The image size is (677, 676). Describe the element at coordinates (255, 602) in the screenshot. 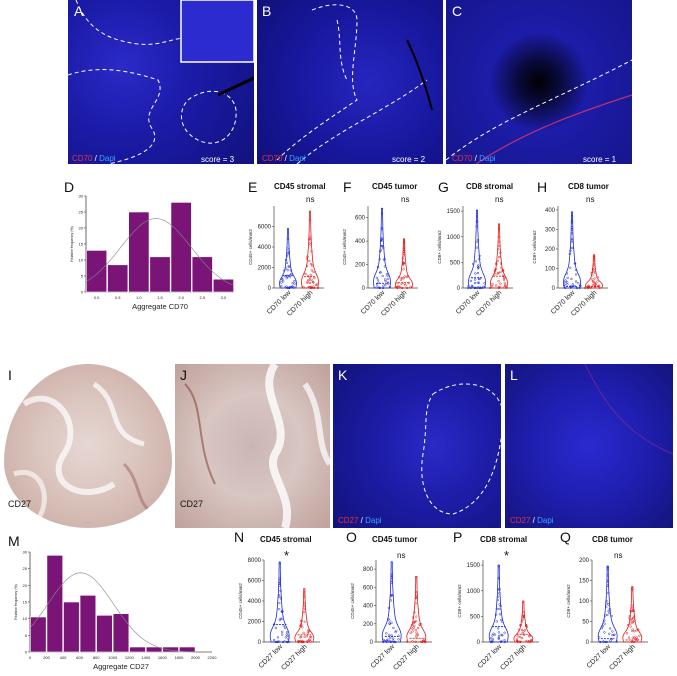

I see `y-tick-label: 4000` at that location.